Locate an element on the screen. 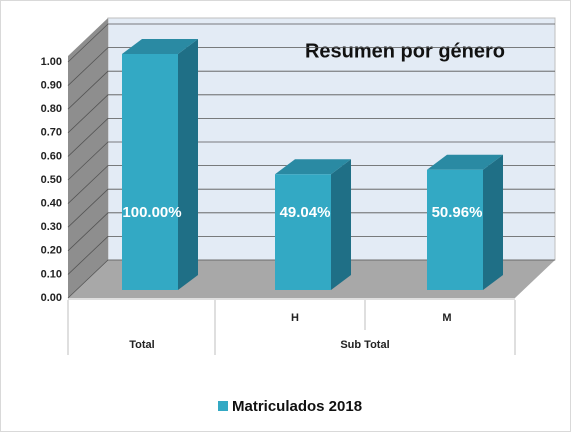  y-tick-label: 0.70 is located at coordinates (51, 133).